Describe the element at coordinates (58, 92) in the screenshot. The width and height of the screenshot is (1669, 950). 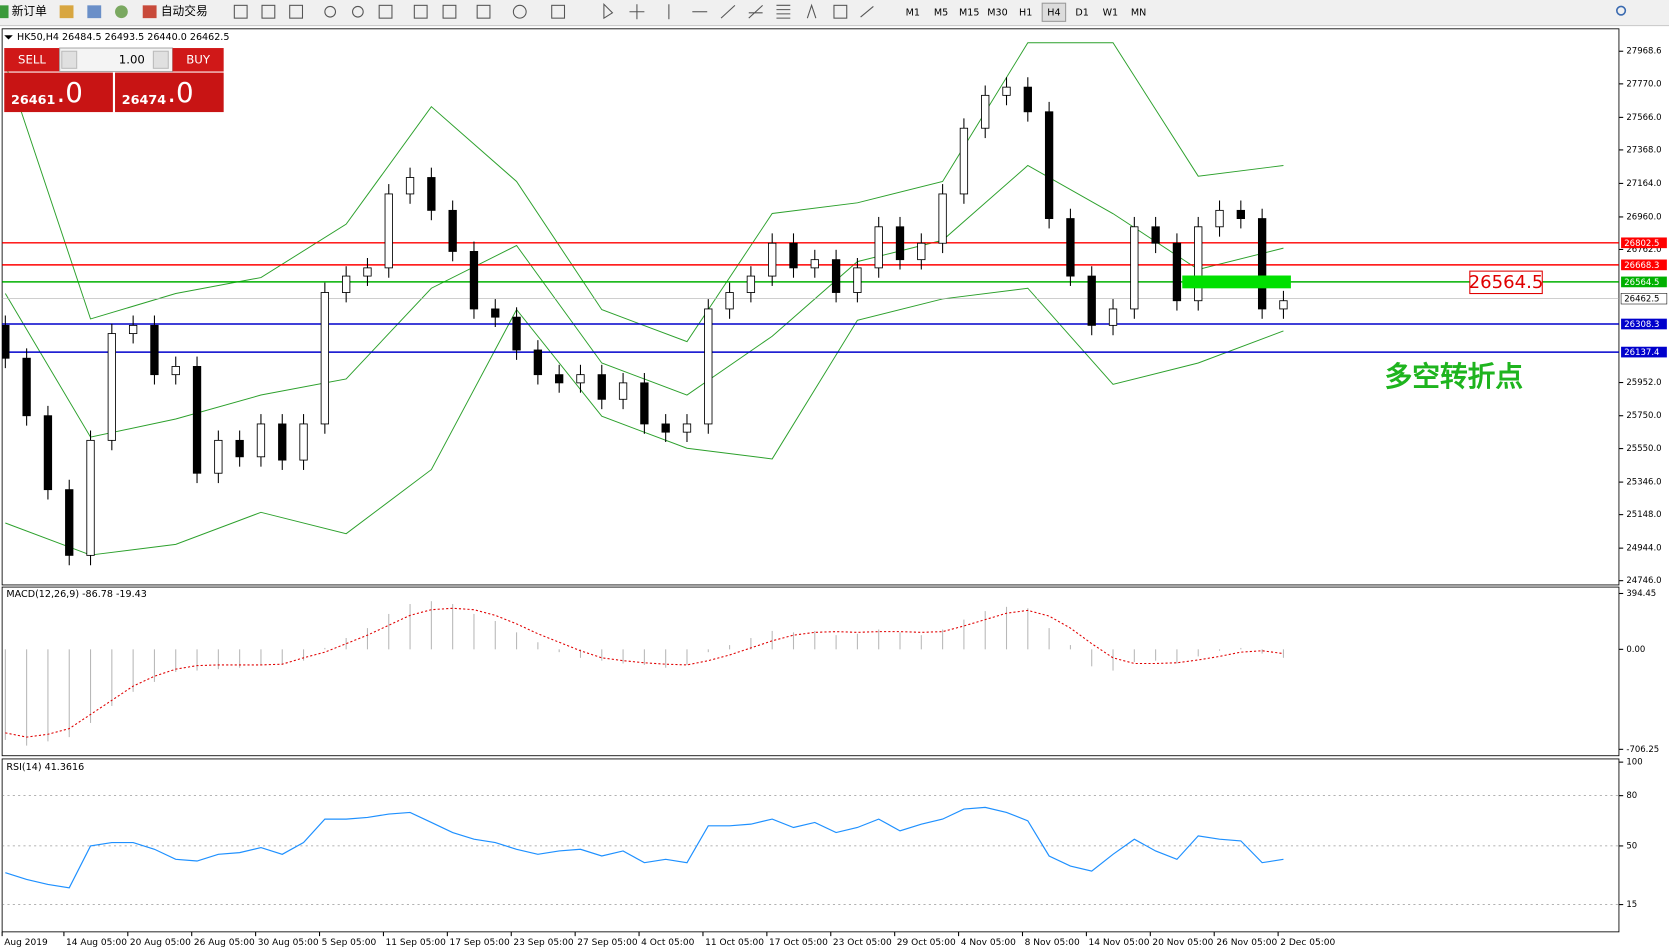
I see `bid-box` at that location.